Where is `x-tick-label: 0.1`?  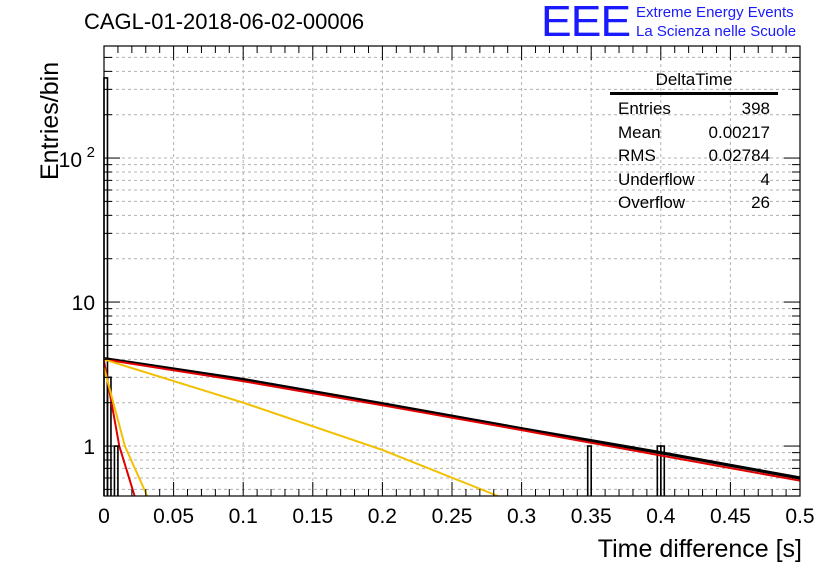
x-tick-label: 0.1 is located at coordinates (243, 516).